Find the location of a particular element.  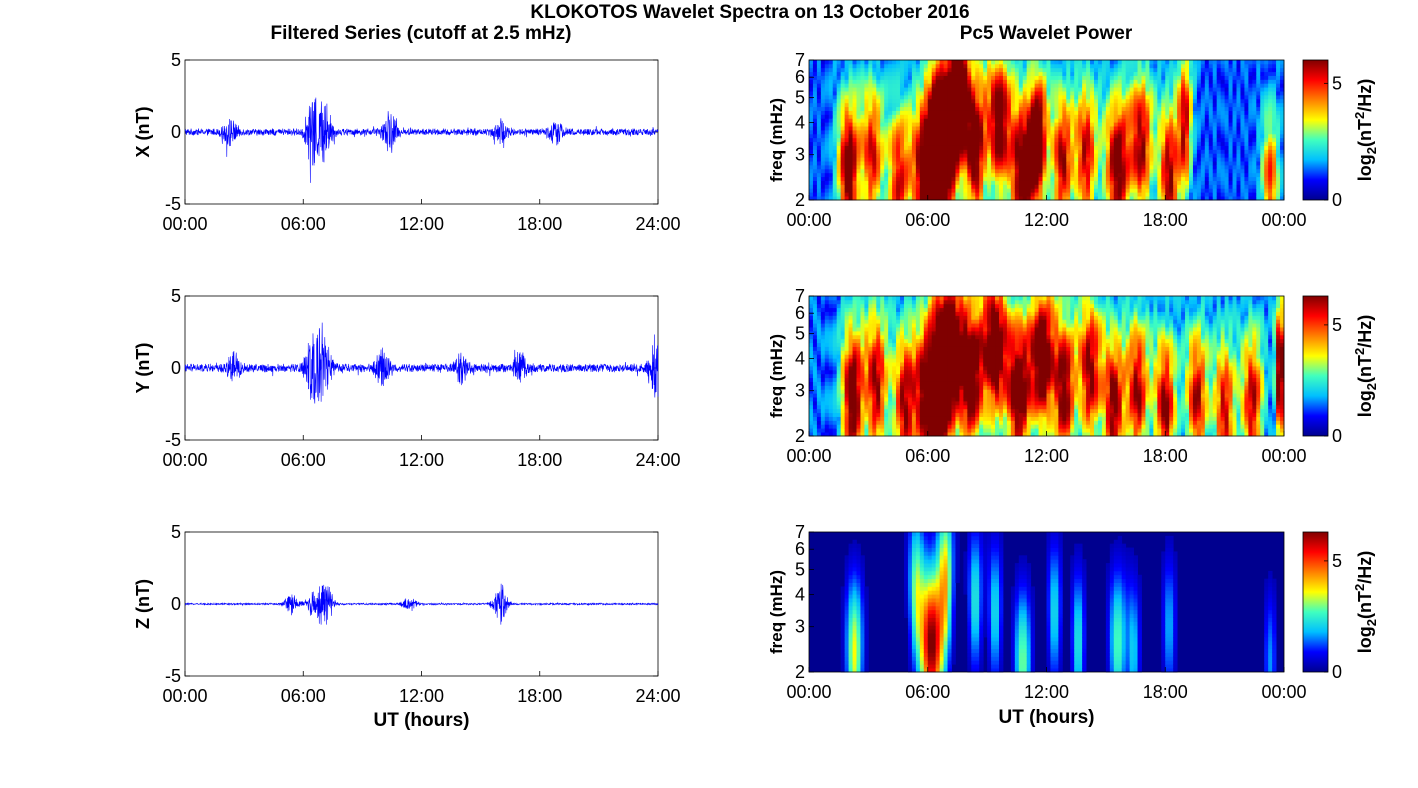

x-power-ytick-label: 6 is located at coordinates (800, 77).